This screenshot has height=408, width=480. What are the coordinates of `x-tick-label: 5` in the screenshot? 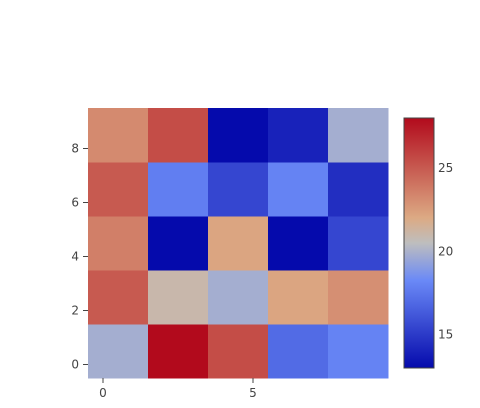 It's located at (253, 393).